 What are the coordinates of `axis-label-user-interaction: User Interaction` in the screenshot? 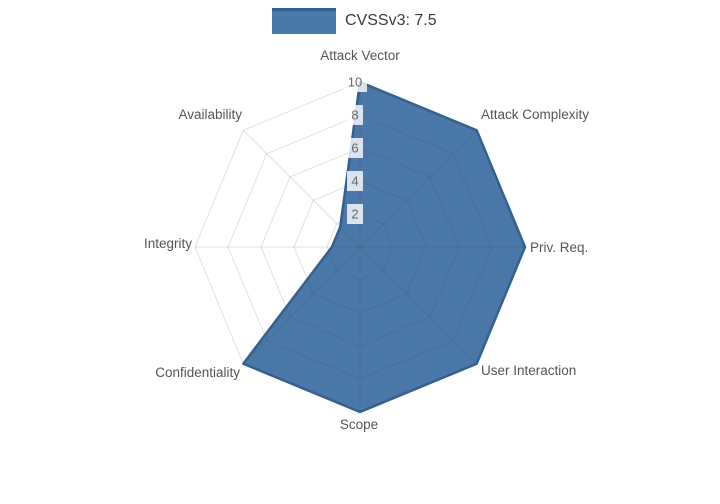 It's located at (528, 370).